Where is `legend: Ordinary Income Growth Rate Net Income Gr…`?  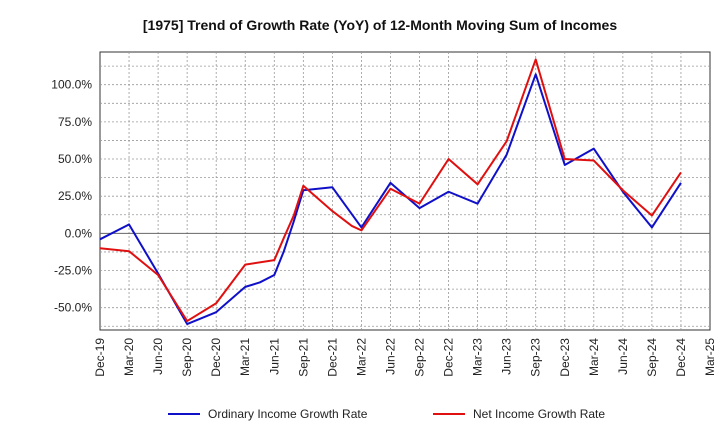 legend: Ordinary Income Growth Rate Net Income Gr… is located at coordinates (386, 414).